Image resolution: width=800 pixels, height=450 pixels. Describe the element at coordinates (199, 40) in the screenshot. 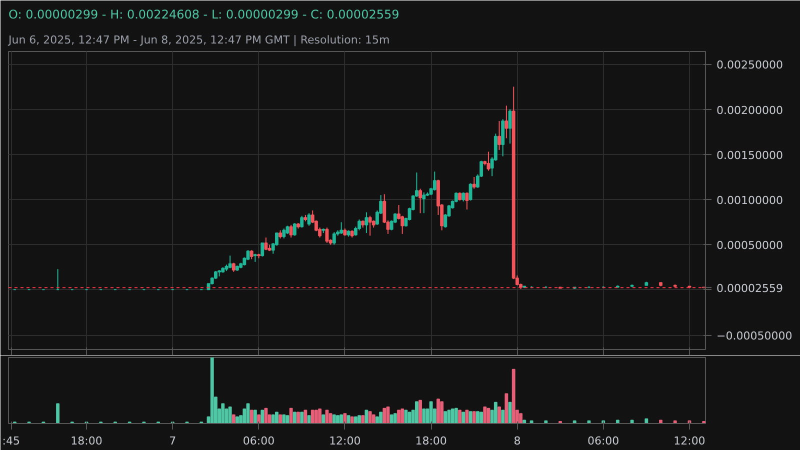

I see `chart-subtitle: Jun 6, 2025, 12:47 PM - Jun 8, 2025, 12:47 PM GMT | Resolution: 15m` at that location.